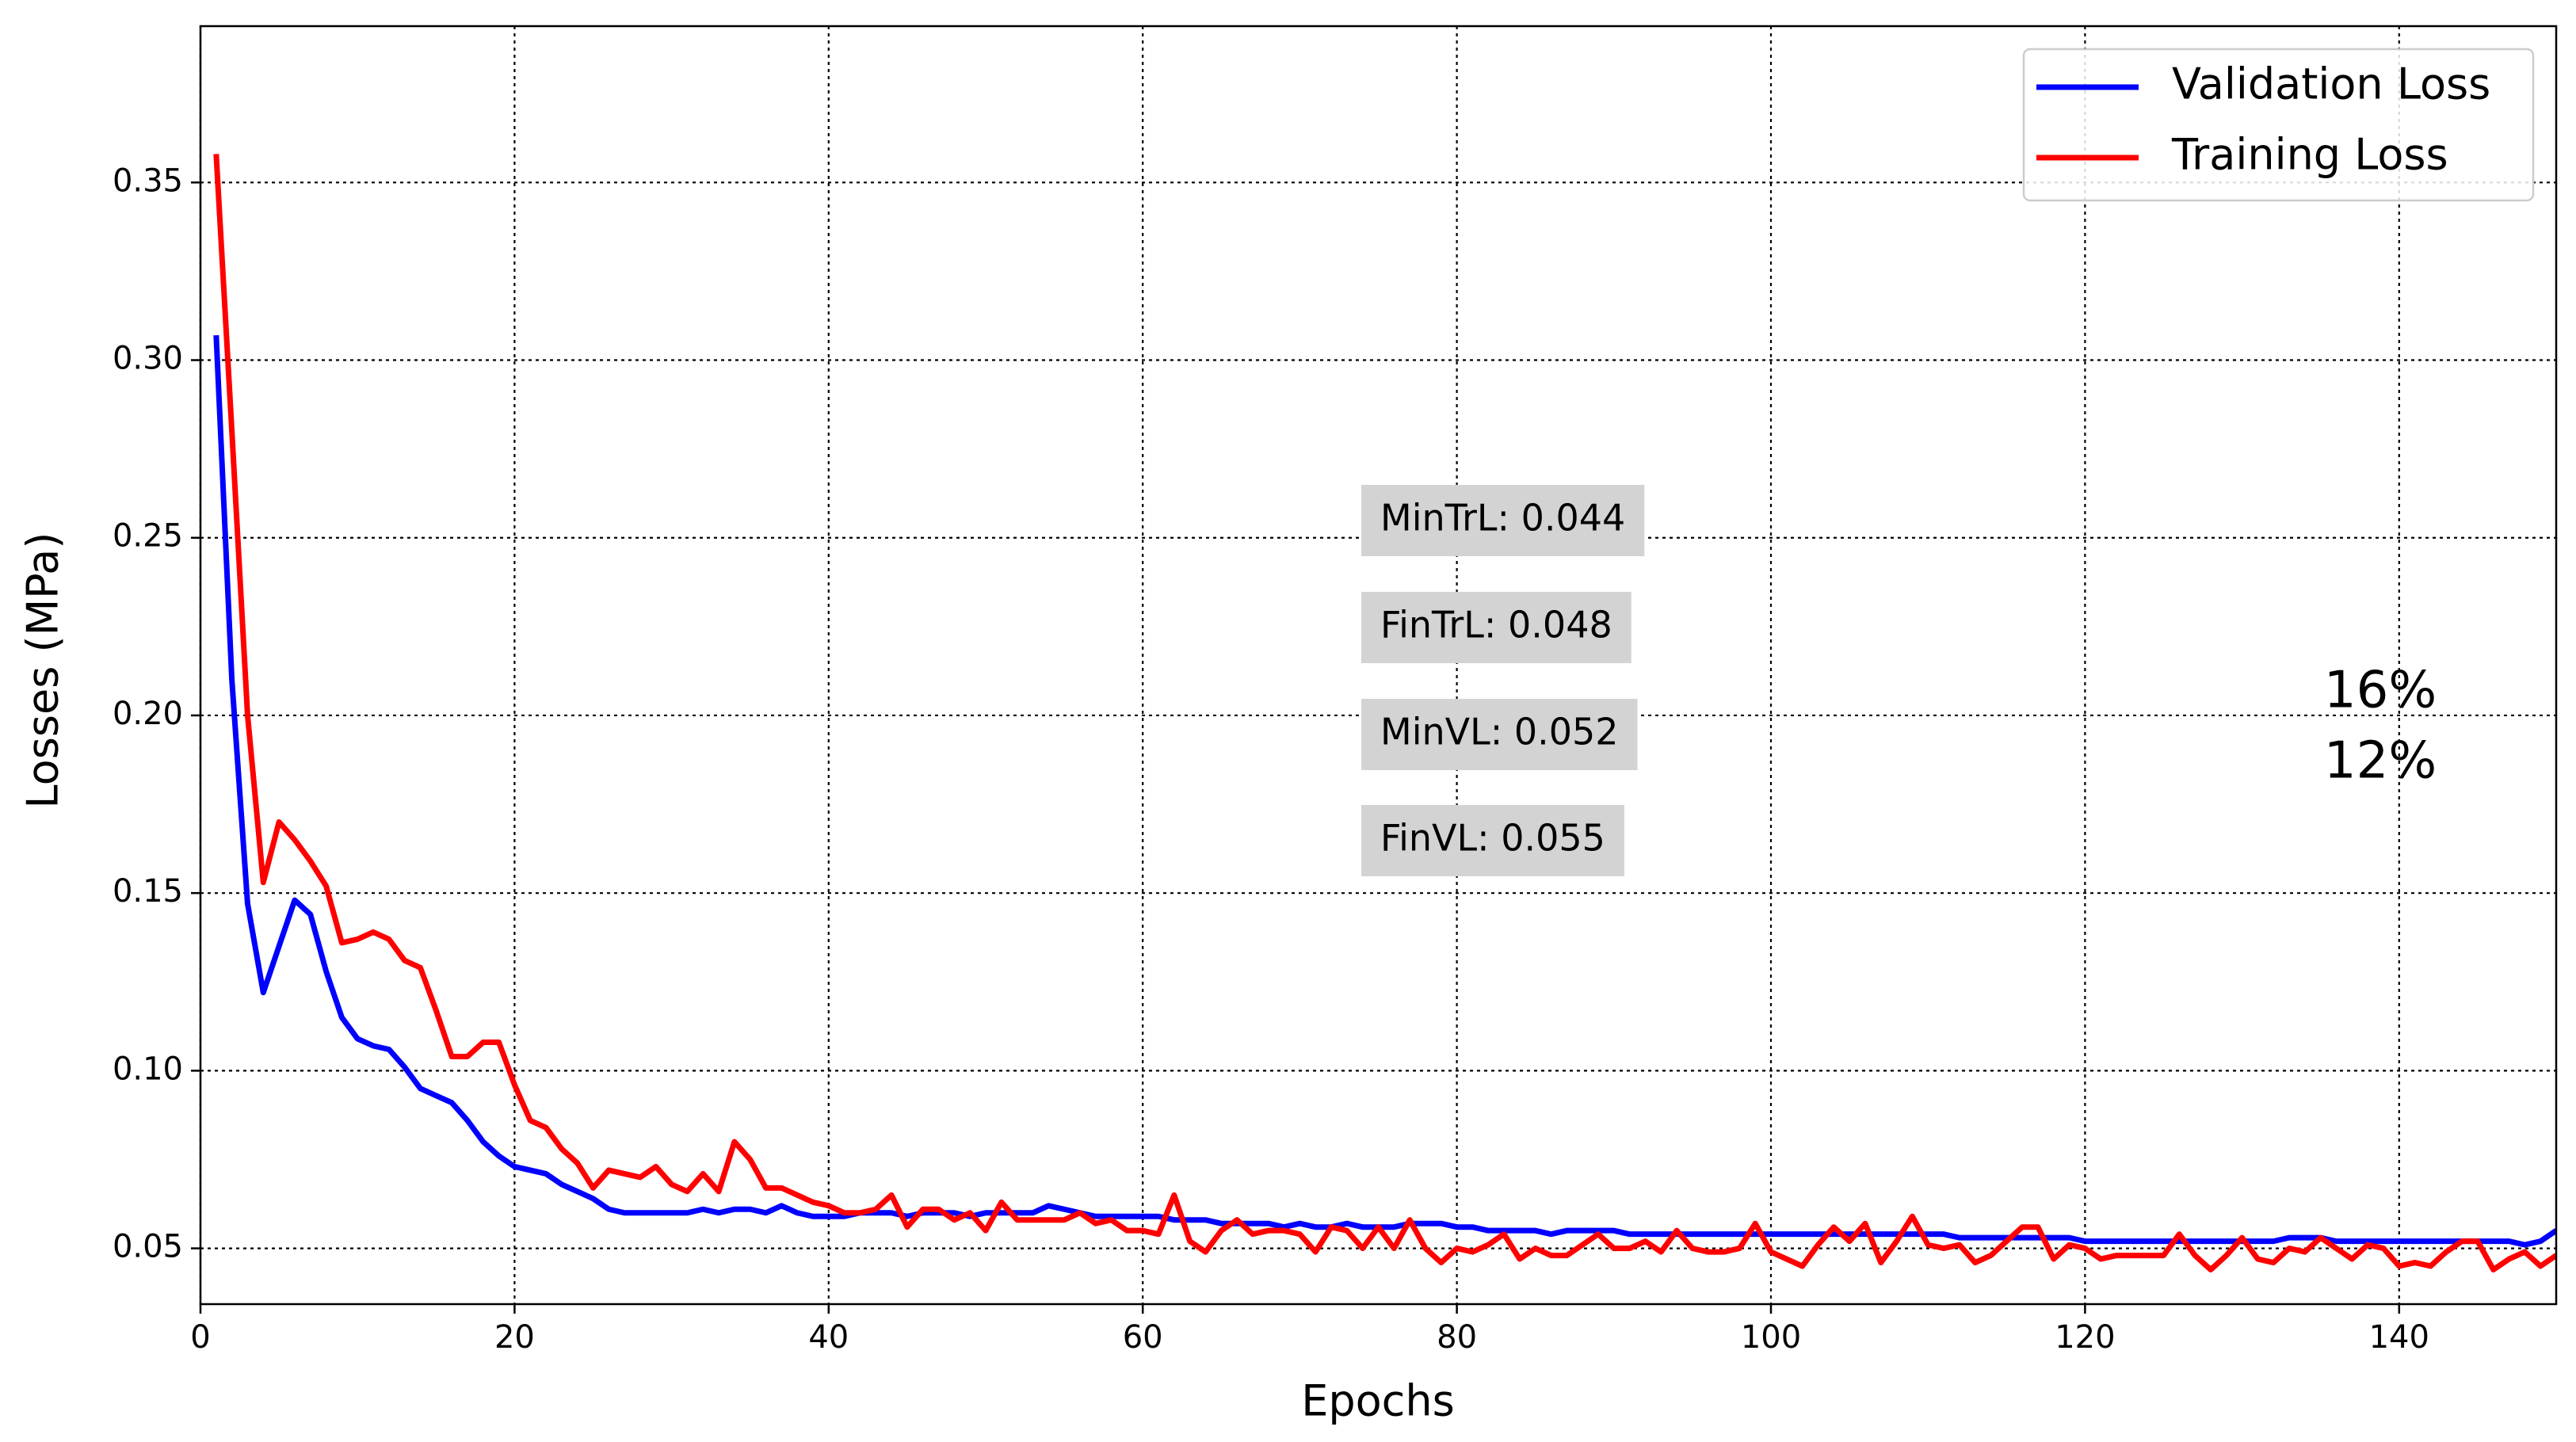 Image resolution: width=2576 pixels, height=1442 pixels. What do you see at coordinates (148, 1069) in the screenshot?
I see `y-tick-label: 0.10` at bounding box center [148, 1069].